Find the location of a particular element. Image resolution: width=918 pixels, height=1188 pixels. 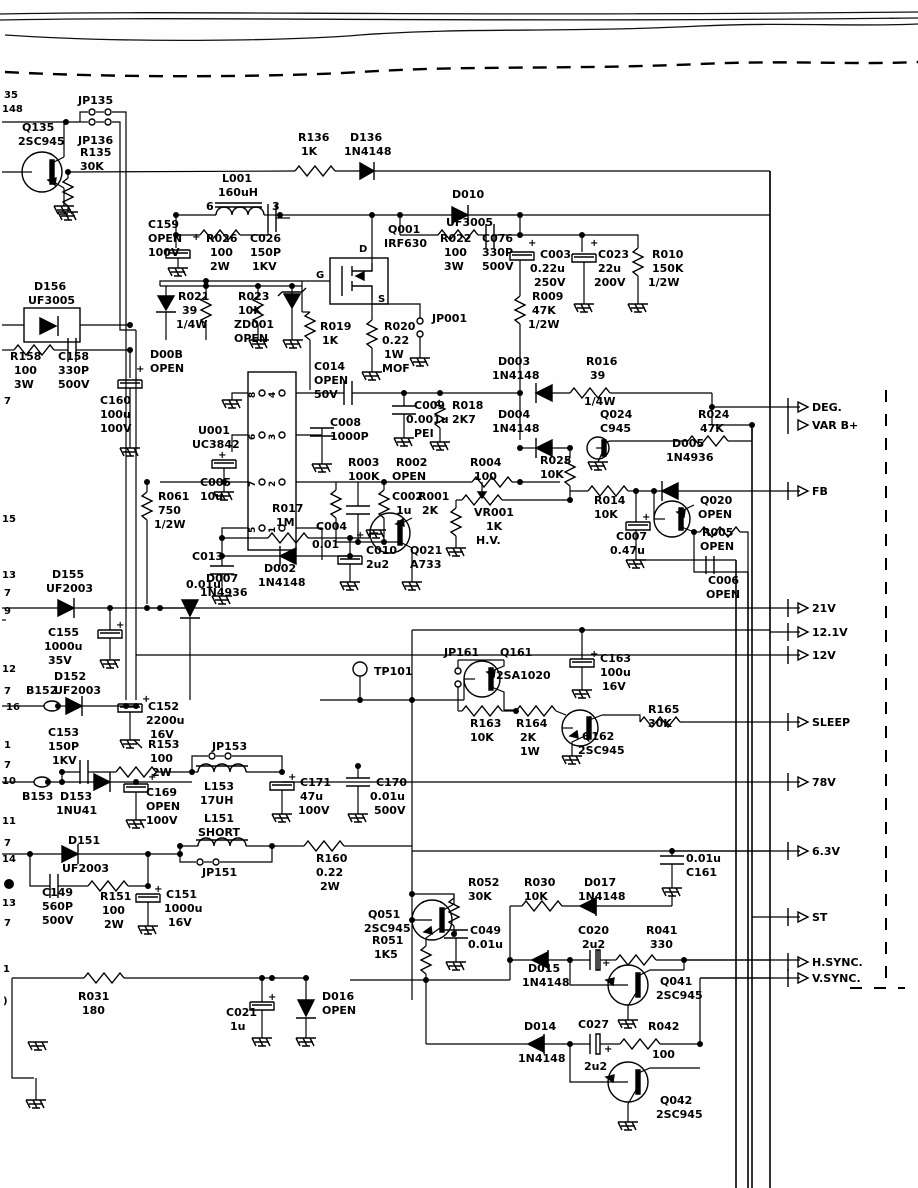

svg-text: R151 is located at coordinates (115, 896).